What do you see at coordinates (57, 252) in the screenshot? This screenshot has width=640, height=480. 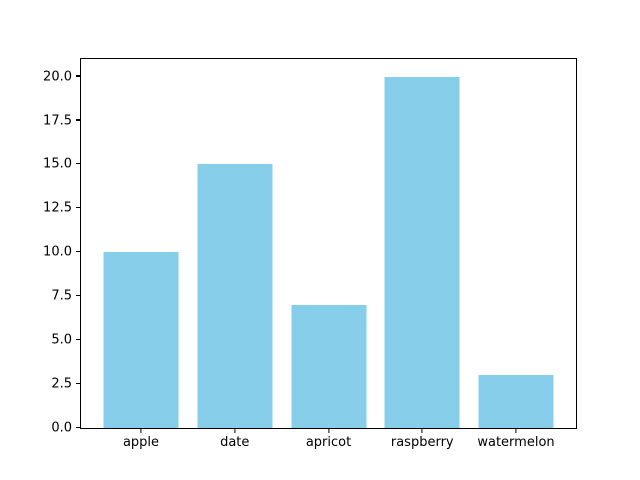 I see `y-tick-label: 10.0` at bounding box center [57, 252].